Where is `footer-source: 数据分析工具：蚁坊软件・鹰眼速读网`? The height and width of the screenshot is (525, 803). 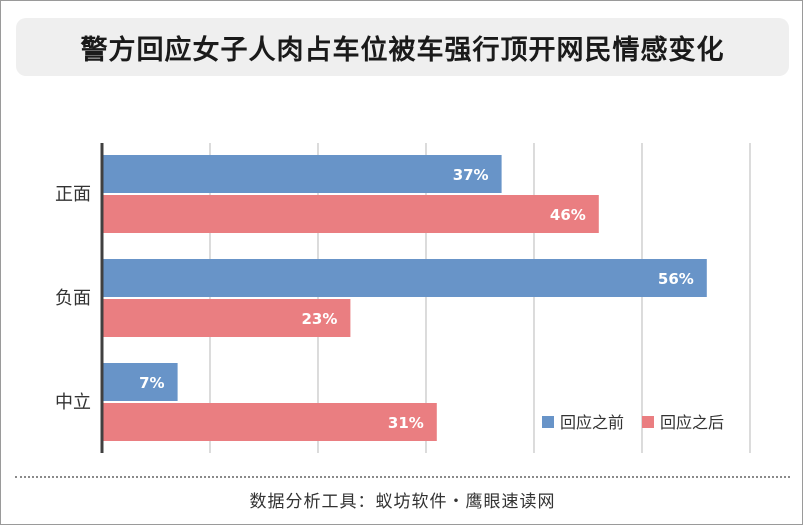
footer-source: 数据分析工具：蚁坊软件・鹰眼速读网 is located at coordinates (402, 501).